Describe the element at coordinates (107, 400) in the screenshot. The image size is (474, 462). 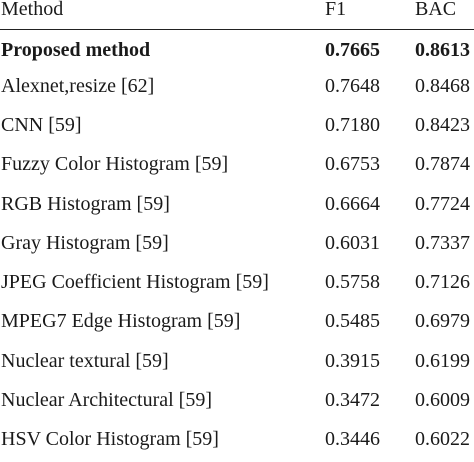
I see `cell-method: Nuclear Architectural [59]` at that location.